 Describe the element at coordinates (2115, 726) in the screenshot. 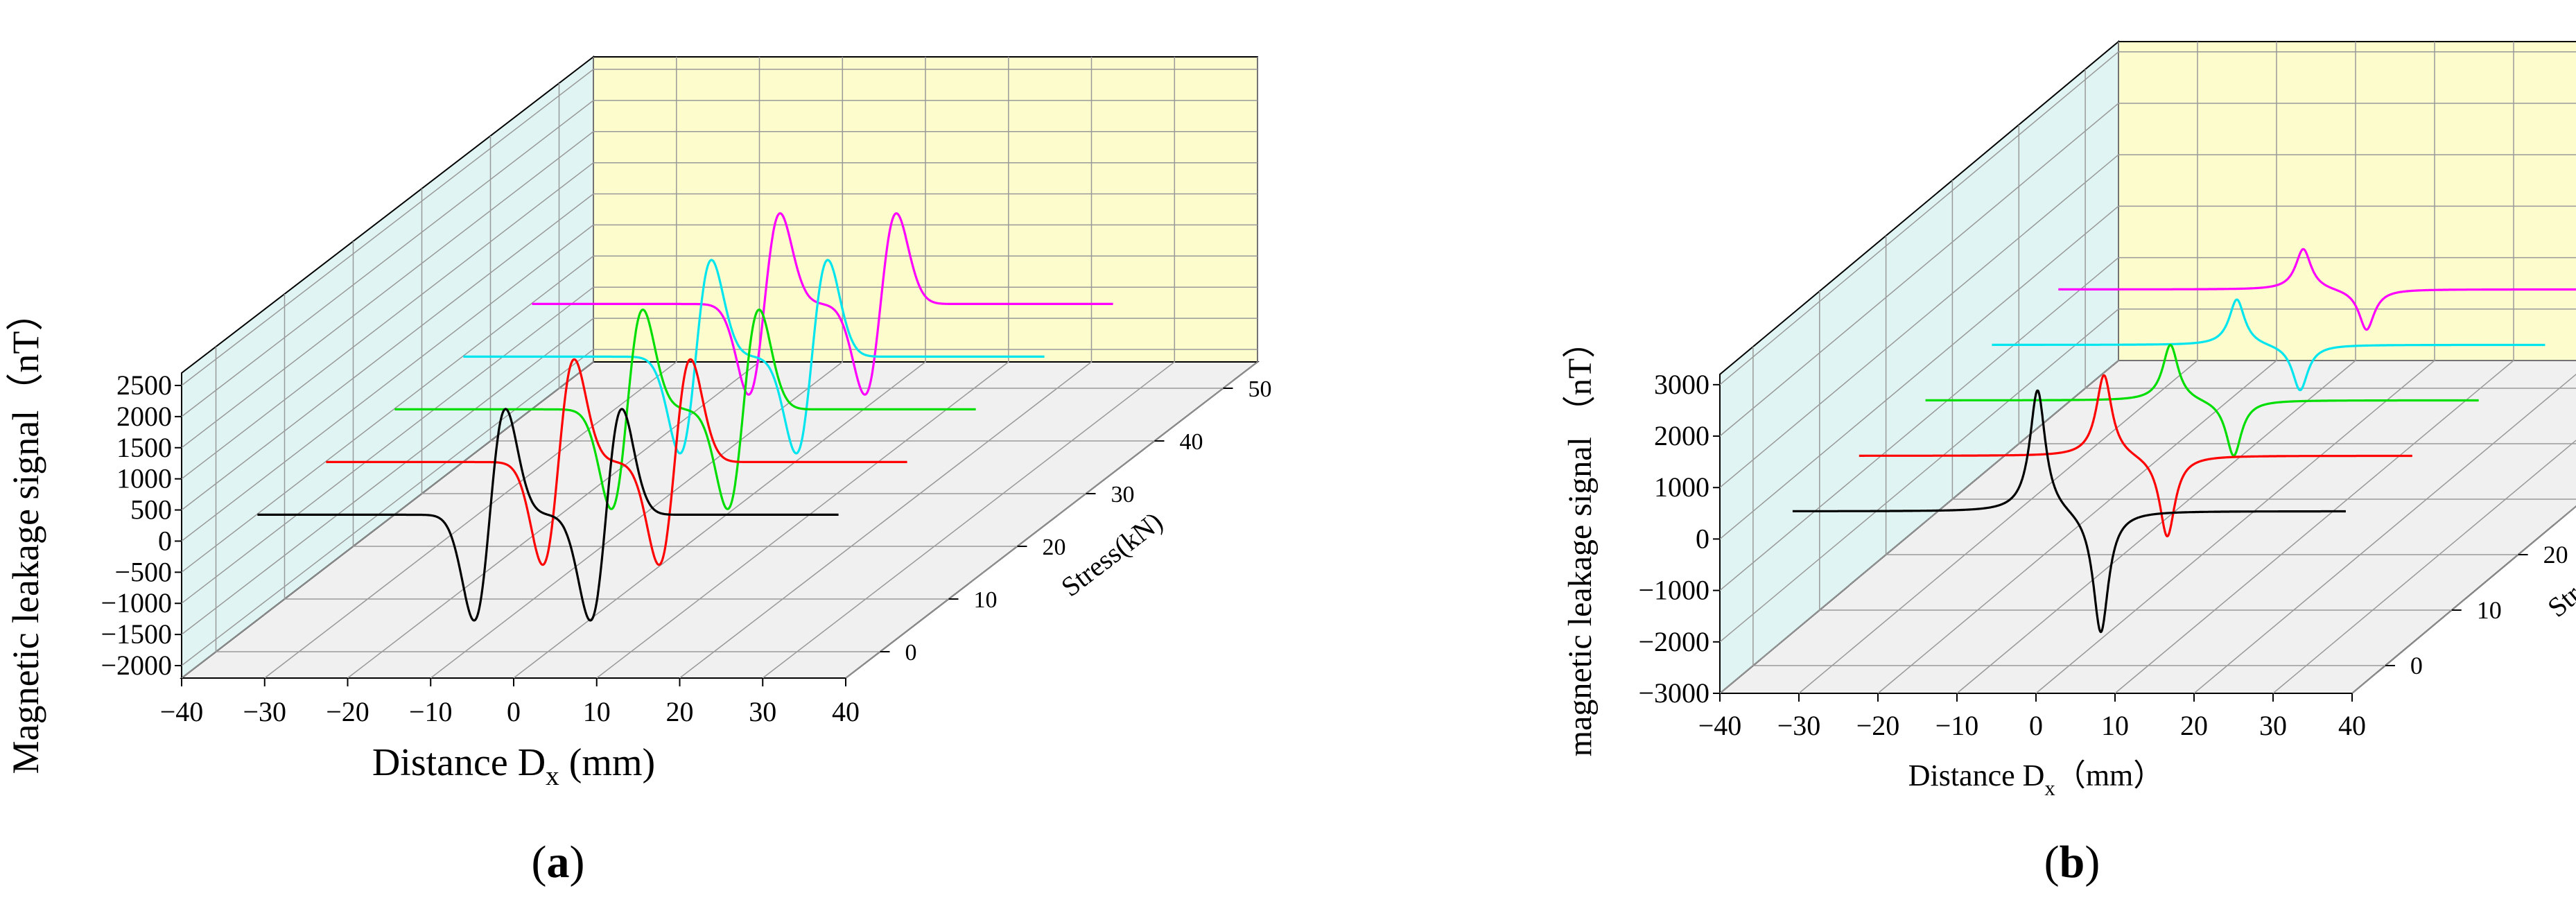

I see `x-tick-label: 10` at that location.